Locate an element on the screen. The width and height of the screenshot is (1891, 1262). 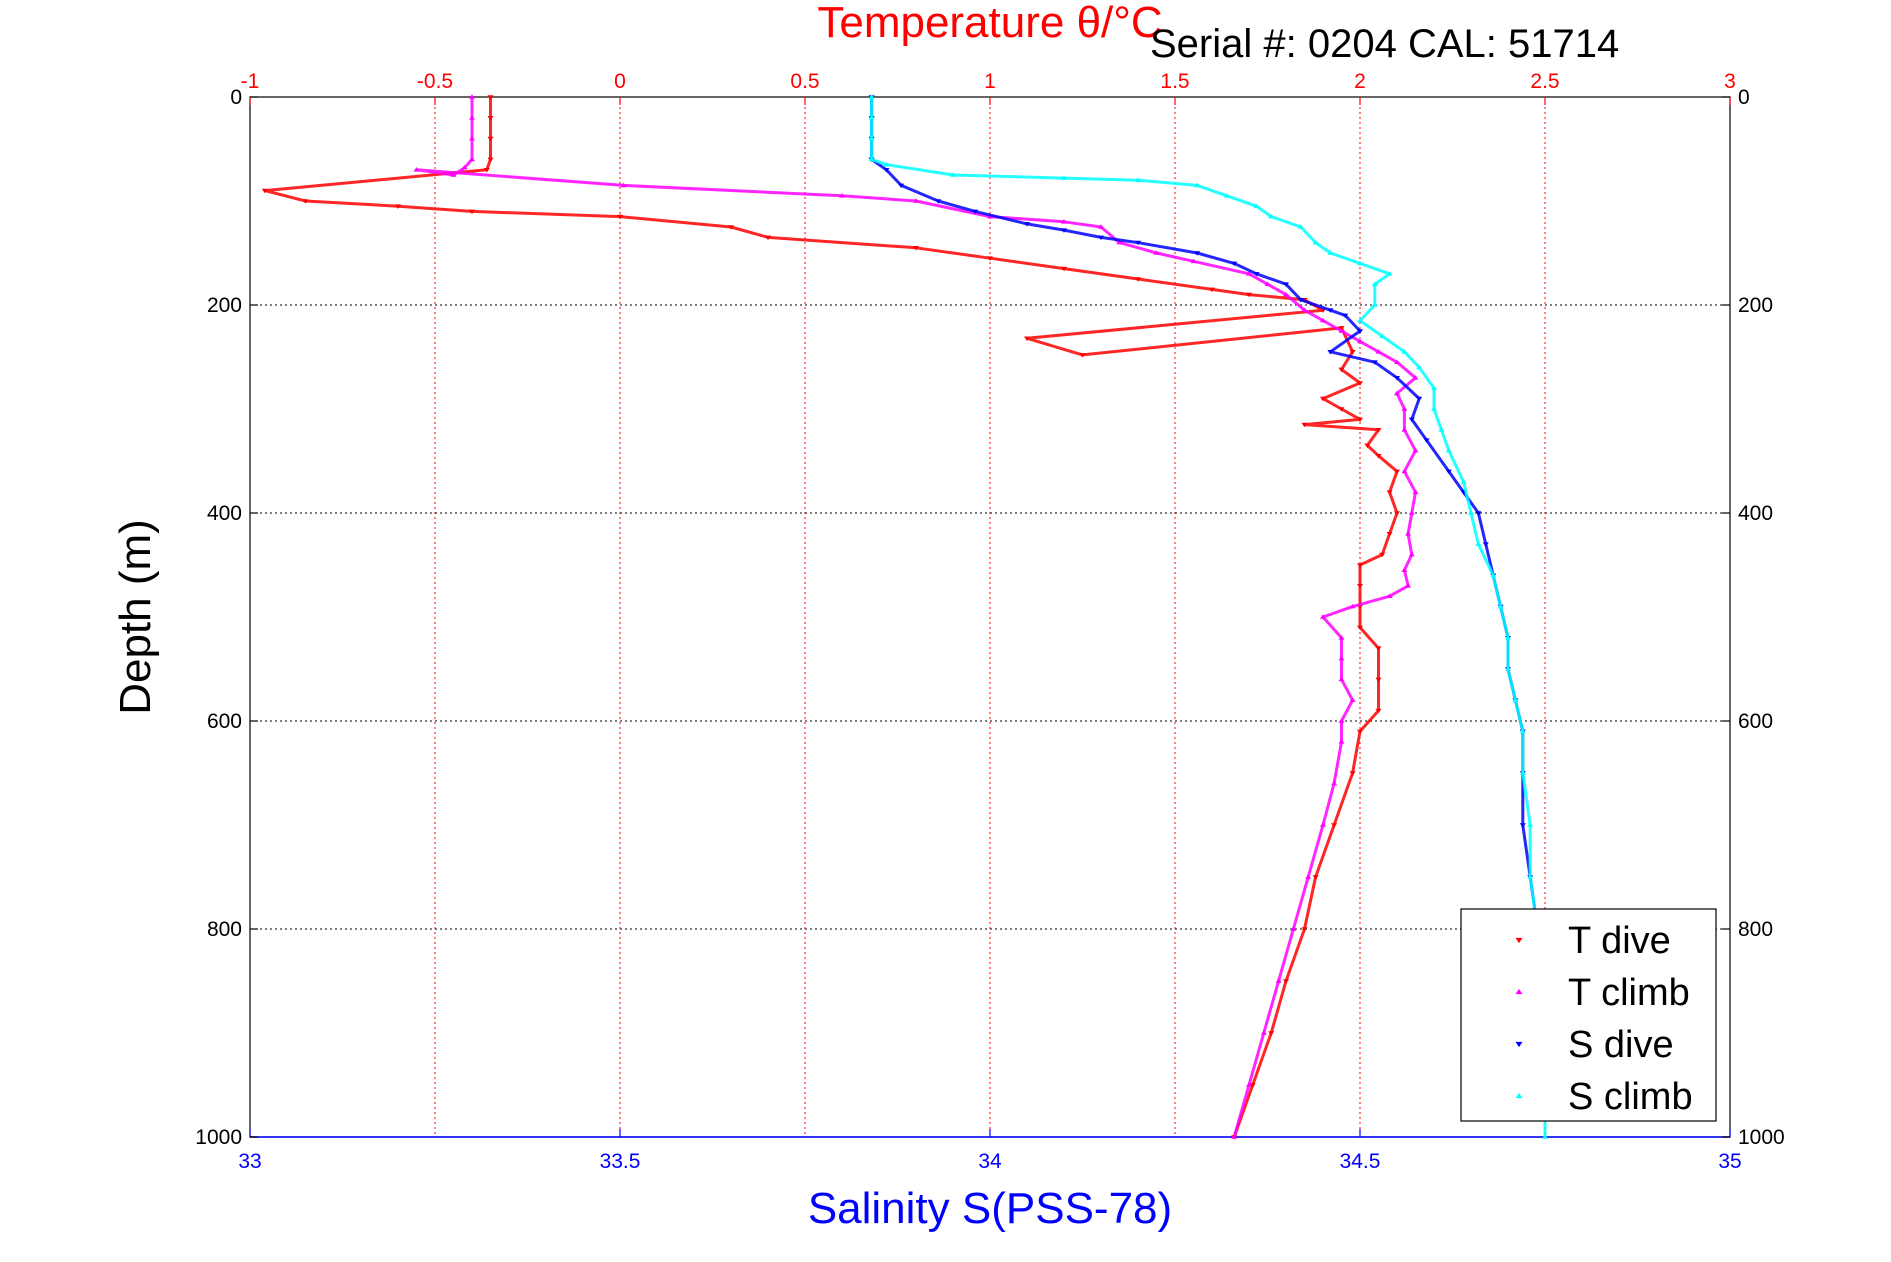
legend-label: T dive is located at coordinates (1619, 941).